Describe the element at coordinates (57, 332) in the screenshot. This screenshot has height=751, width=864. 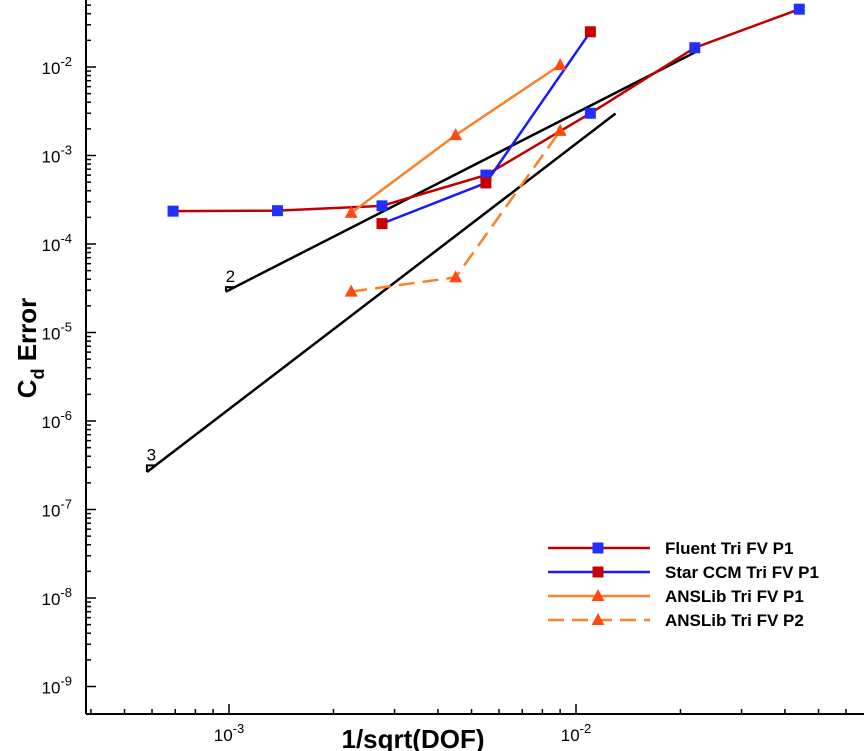
I see `y-tick-label: 10⁻⁵` at that location.